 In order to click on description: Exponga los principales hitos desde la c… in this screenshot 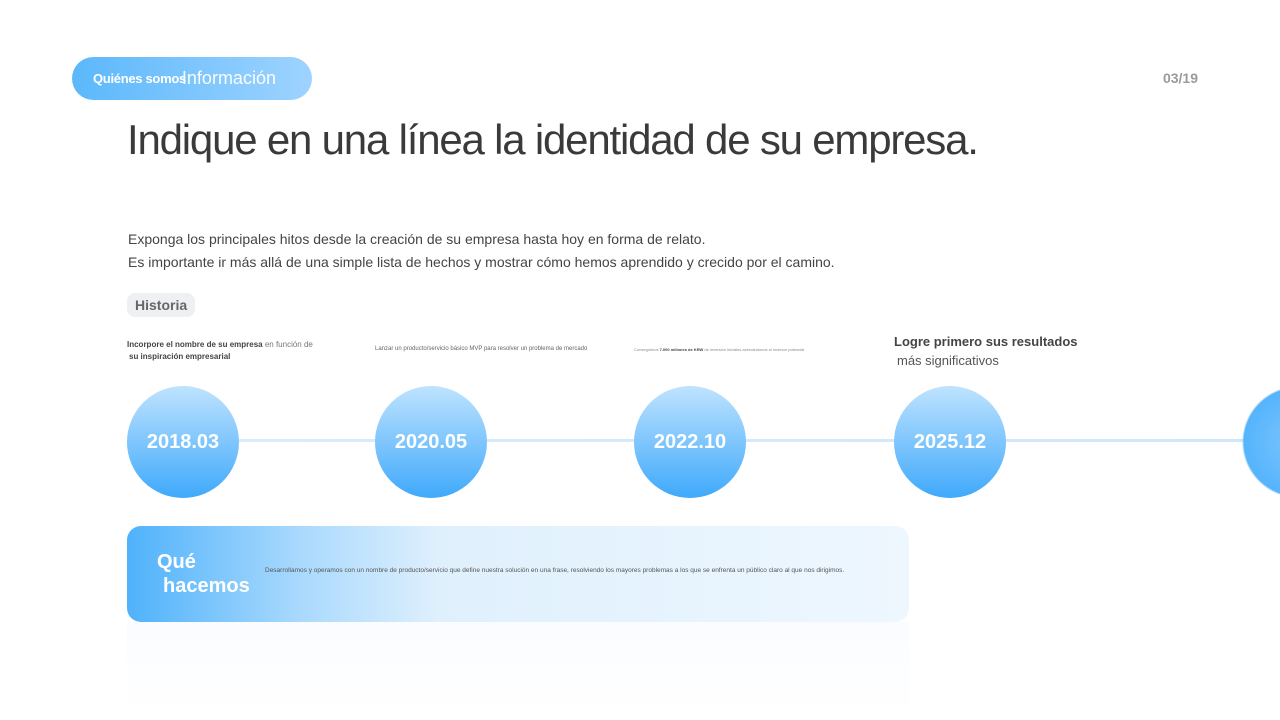, I will do `click(481, 251)`.